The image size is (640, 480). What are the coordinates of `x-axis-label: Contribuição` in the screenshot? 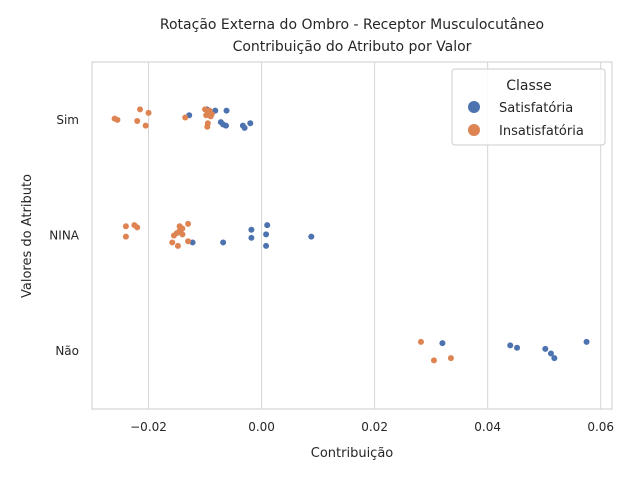 It's located at (352, 453).